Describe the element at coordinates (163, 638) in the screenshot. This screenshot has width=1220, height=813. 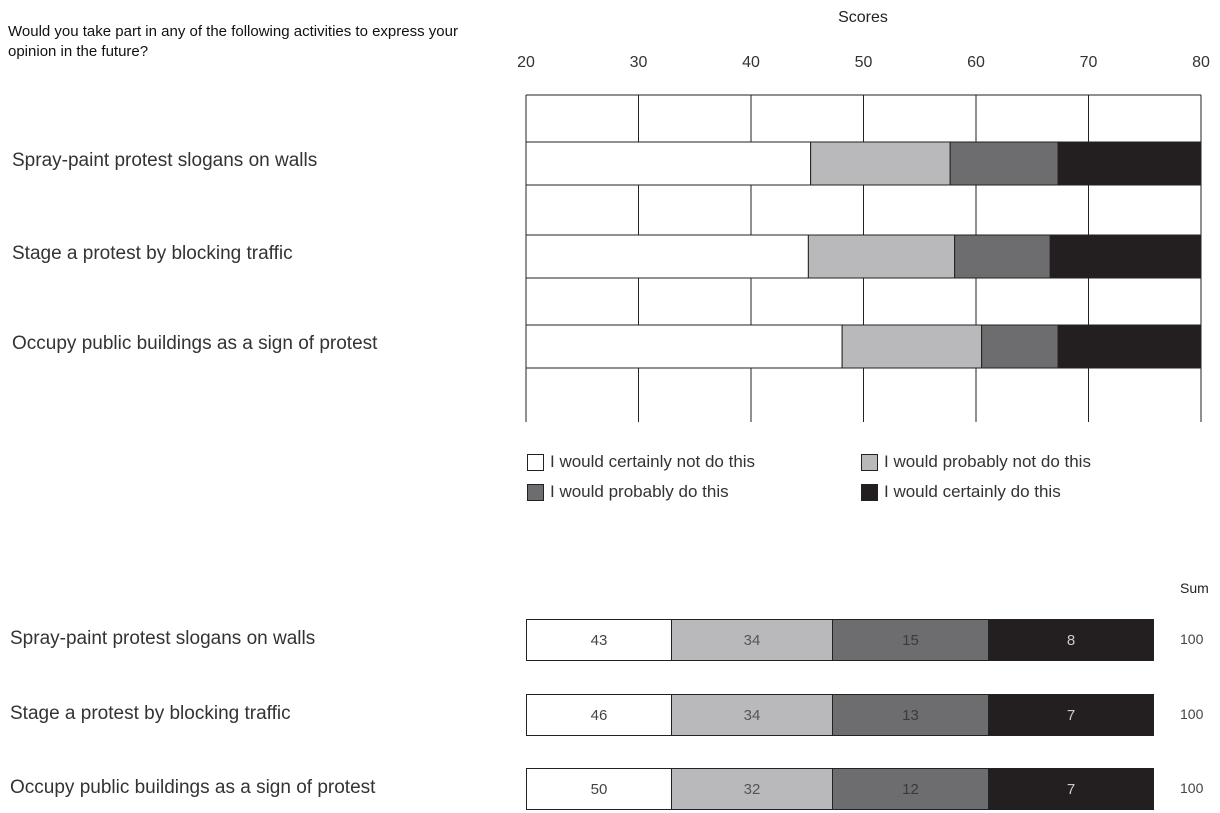
I see `table-row-label: Spray-paint protest slogans on walls` at that location.